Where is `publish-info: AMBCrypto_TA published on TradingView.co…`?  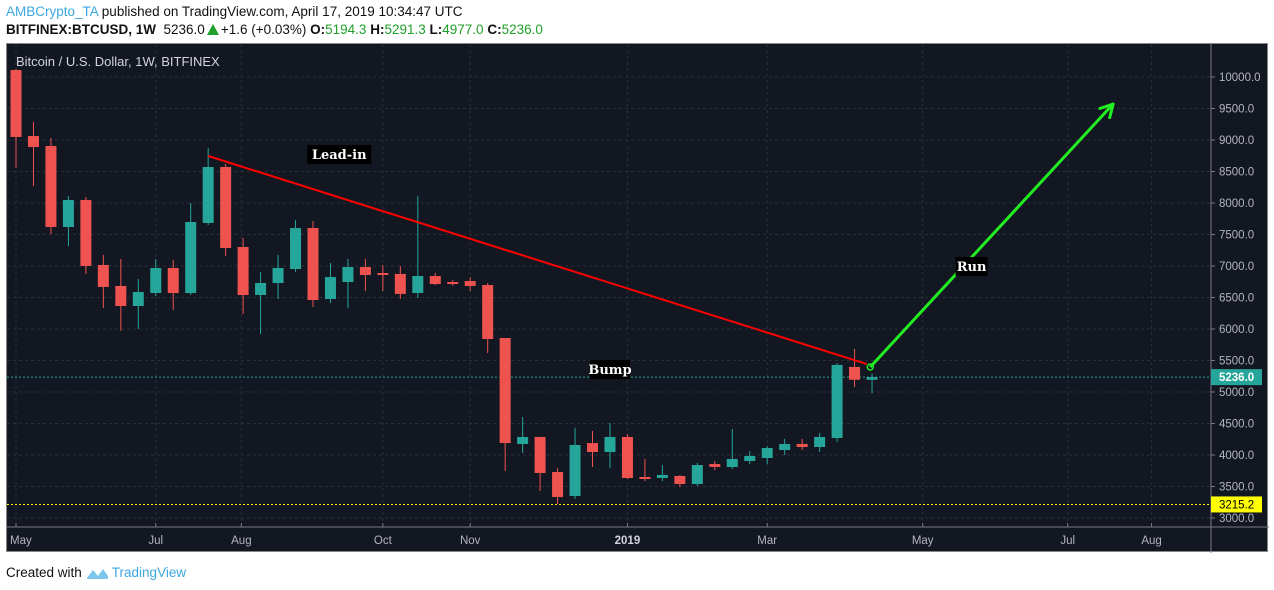
publish-info: AMBCrypto_TA published on TradingView.co… is located at coordinates (234, 11).